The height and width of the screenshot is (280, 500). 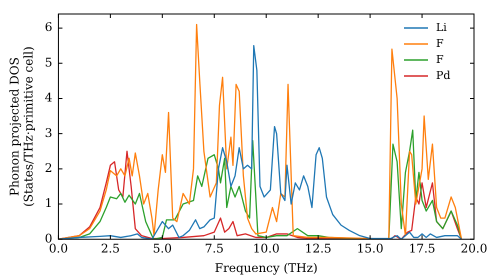 I want to click on y-axis-title: Phonon projected DOS (States/THz·primitive cell), so click(x=21, y=126).